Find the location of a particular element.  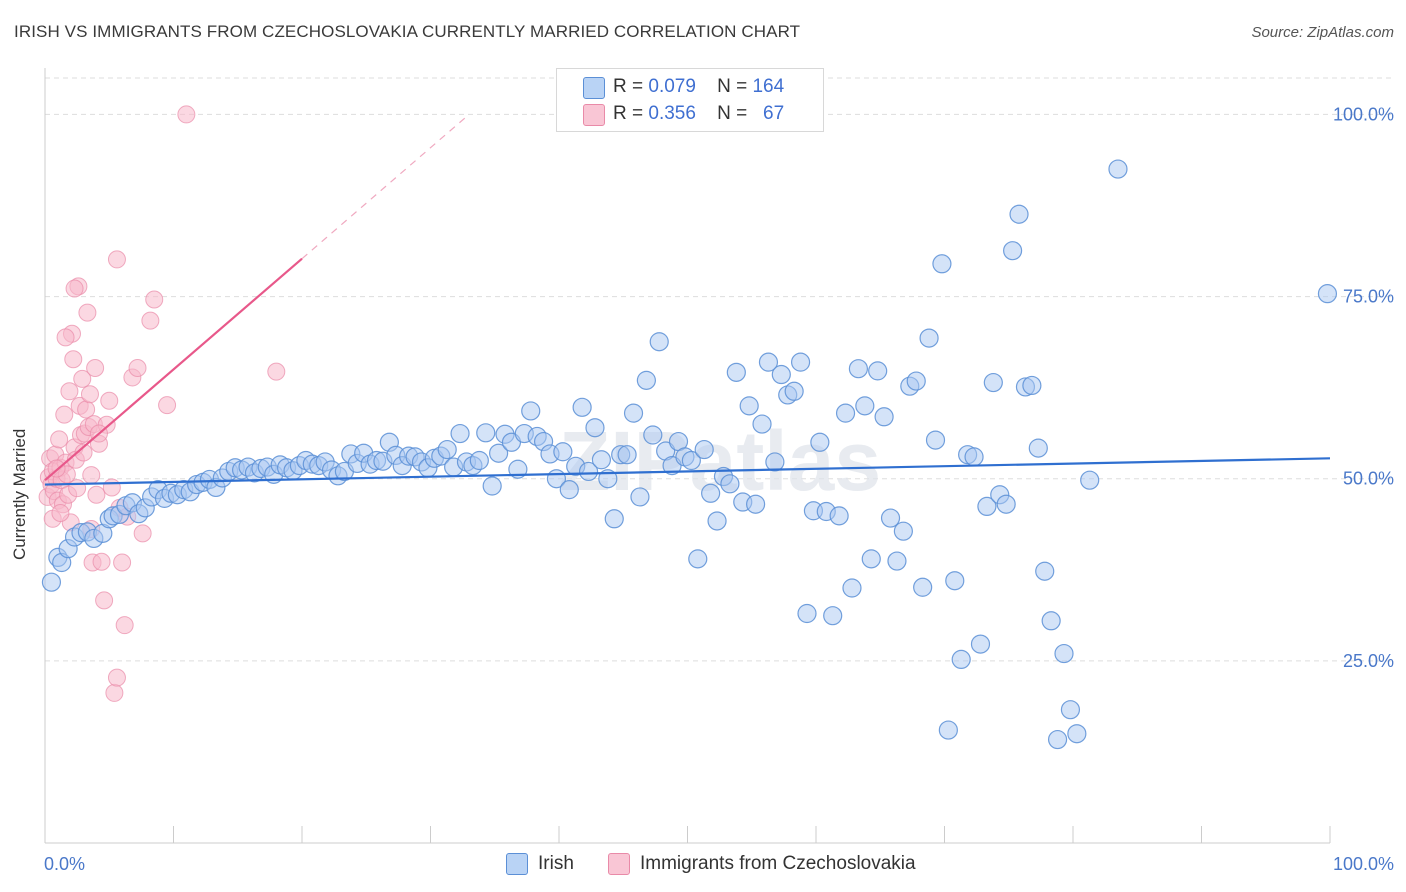

legend-irish-label: Irish is located at coordinates (556, 863).